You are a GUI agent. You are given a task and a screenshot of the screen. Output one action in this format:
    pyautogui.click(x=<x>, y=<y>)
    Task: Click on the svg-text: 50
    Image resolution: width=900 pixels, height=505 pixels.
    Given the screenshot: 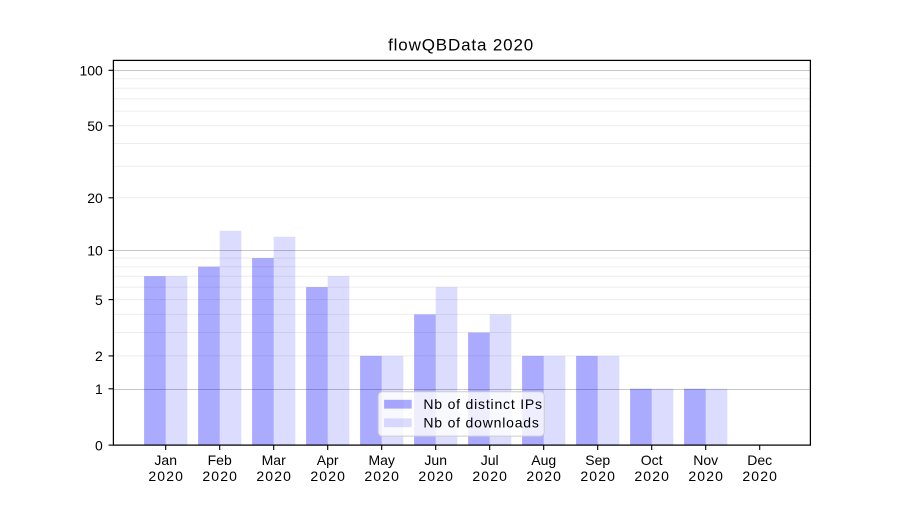 What is the action you would take?
    pyautogui.click(x=95, y=126)
    